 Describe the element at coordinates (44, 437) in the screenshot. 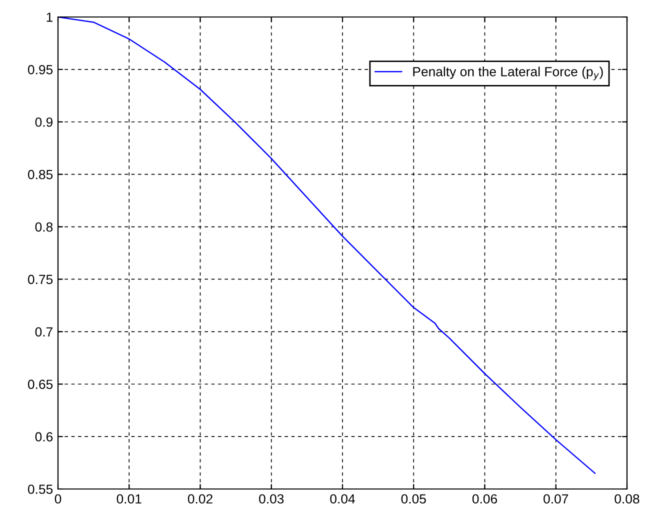

I see `y-tick-label: 0.6` at that location.